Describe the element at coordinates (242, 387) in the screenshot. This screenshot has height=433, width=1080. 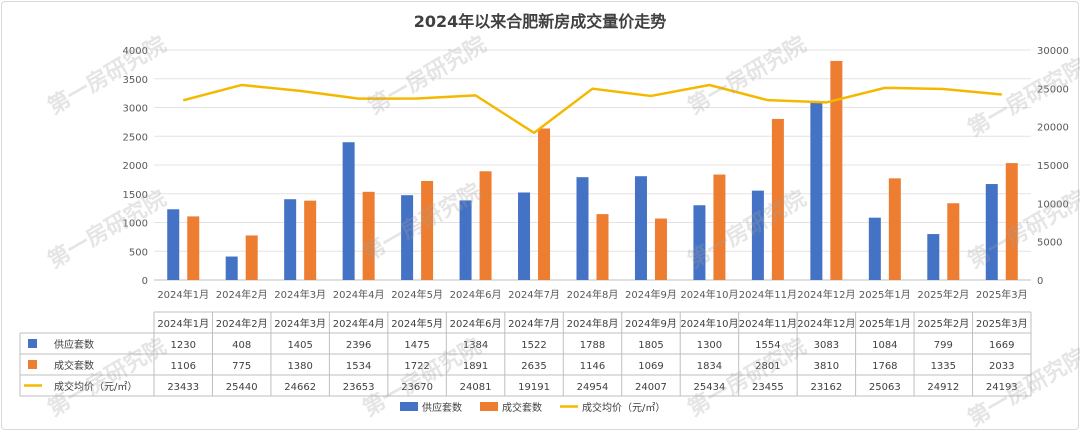
I see `table-cell: 25440` at that location.